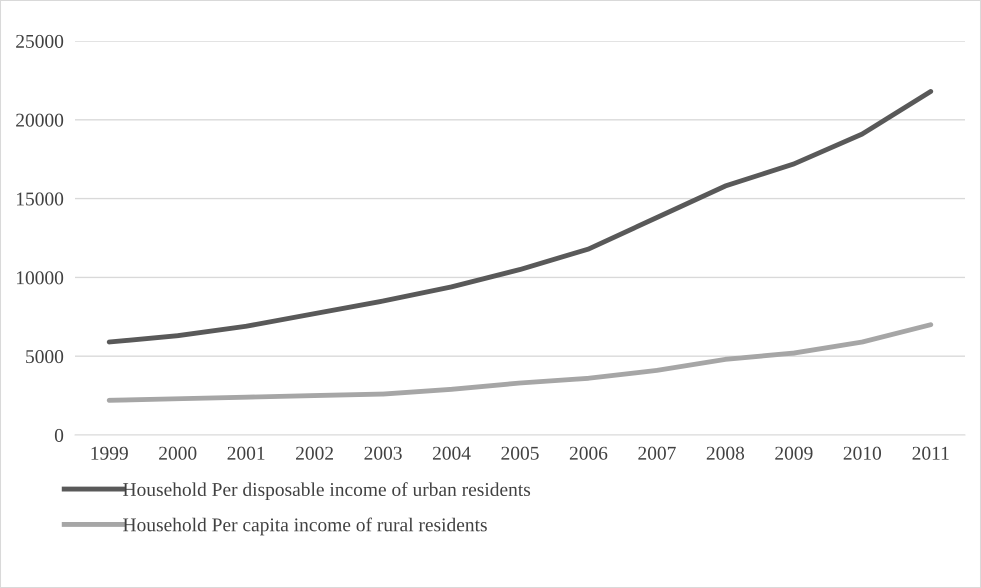  I want to click on legend-label: Household Per disposable income of urban residents, so click(326, 491).